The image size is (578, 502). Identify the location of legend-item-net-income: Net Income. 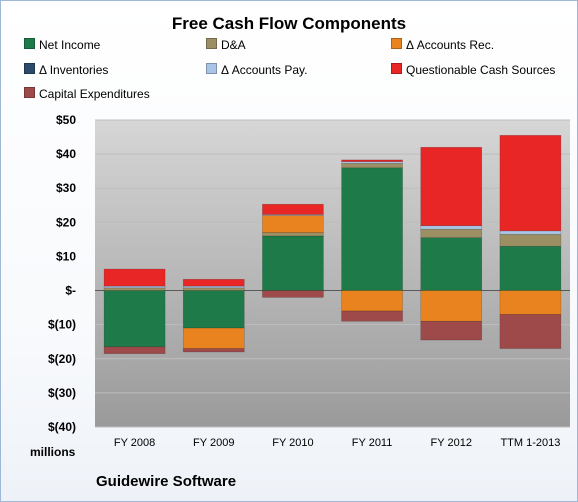
(62, 45).